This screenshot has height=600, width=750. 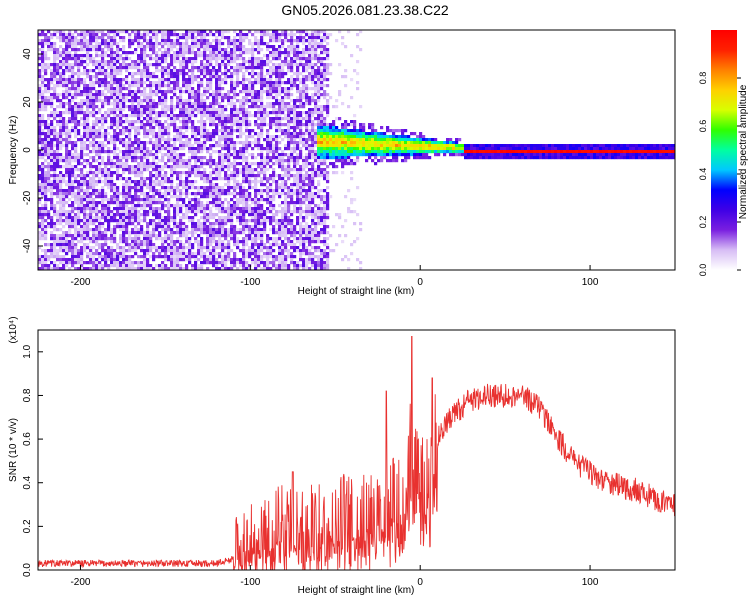 What do you see at coordinates (13, 450) in the screenshot?
I see `snr-y-label: SNR (10 * v/v)` at bounding box center [13, 450].